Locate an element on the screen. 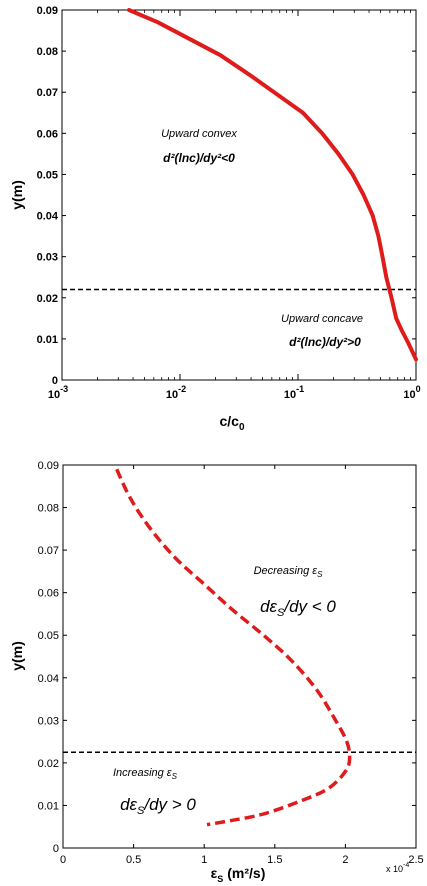 This screenshot has width=427, height=886. bottom-annotation-lower-title-main: Increasing ε is located at coordinates (142, 773).